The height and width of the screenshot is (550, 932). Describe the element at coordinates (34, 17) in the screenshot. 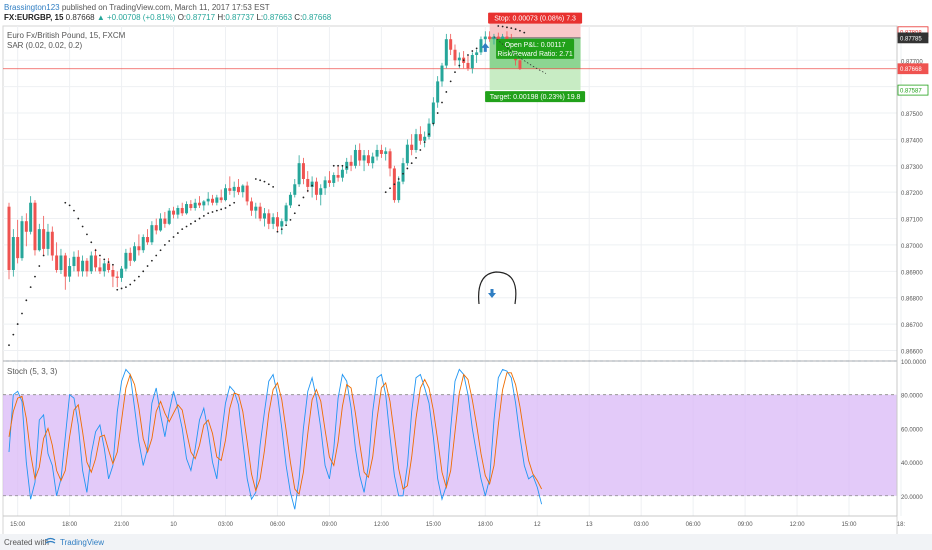

I see `symbol-label: FX:EURGBP, 15` at that location.